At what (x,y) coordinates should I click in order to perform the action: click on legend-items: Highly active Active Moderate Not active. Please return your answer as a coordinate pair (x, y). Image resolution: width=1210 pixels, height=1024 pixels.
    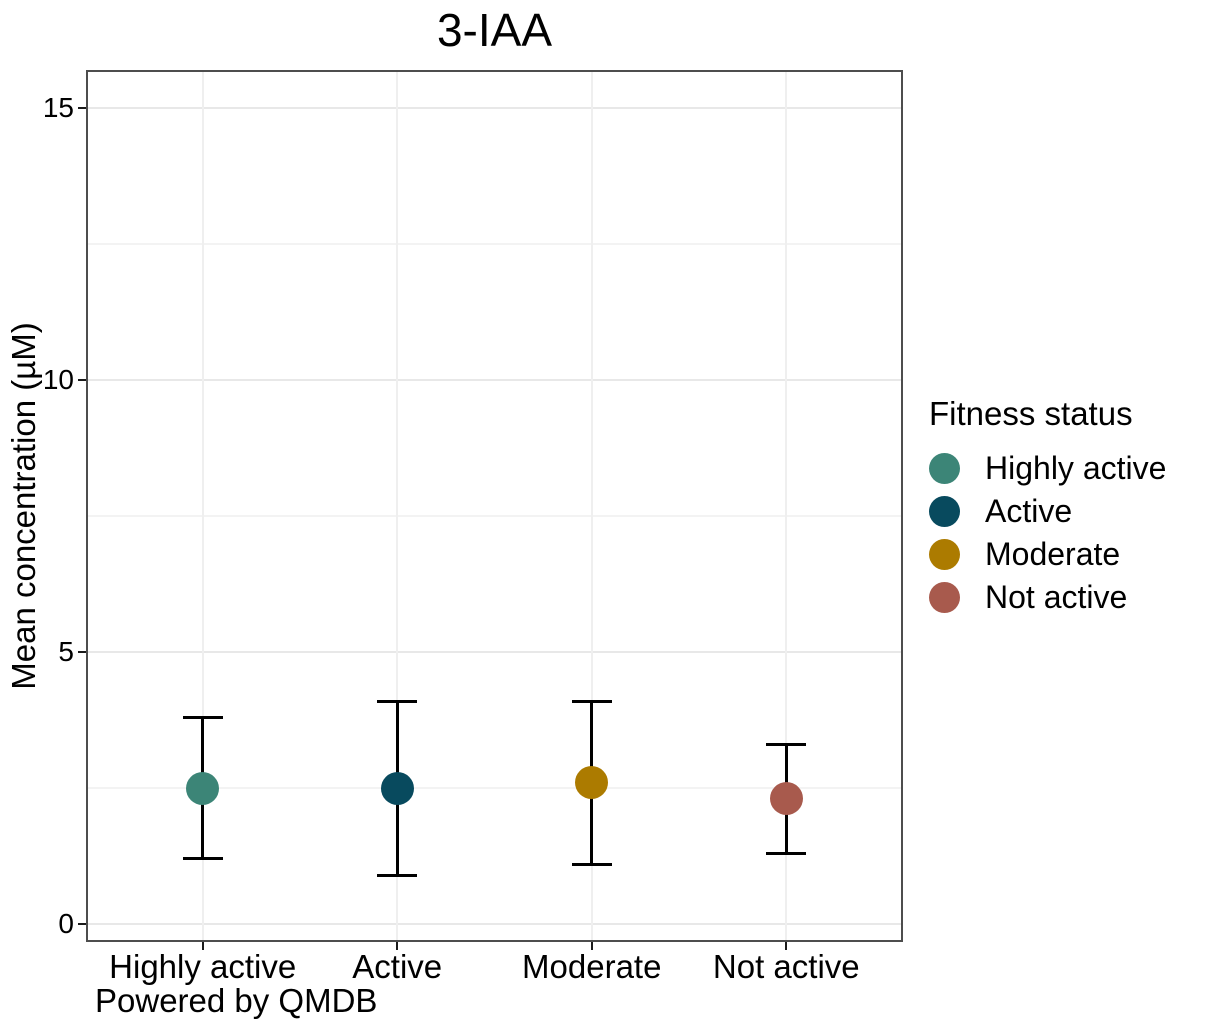
    Looking at the image, I should click on (1047, 533).